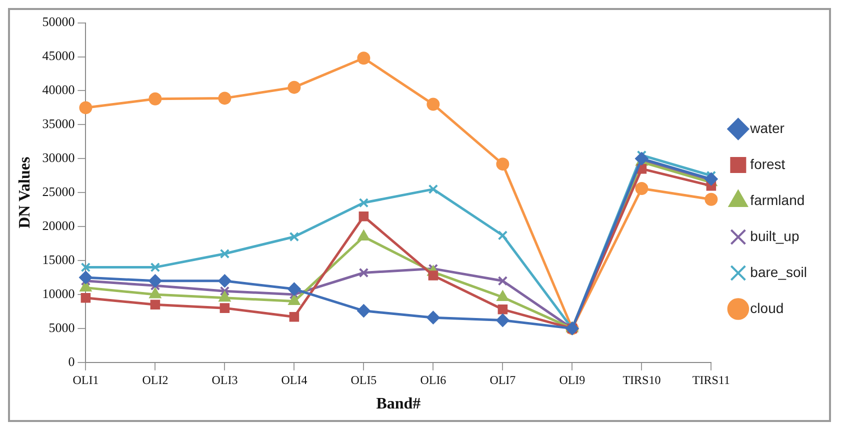 The width and height of the screenshot is (843, 434). What do you see at coordinates (775, 236) in the screenshot?
I see `legend-label: built_up` at bounding box center [775, 236].